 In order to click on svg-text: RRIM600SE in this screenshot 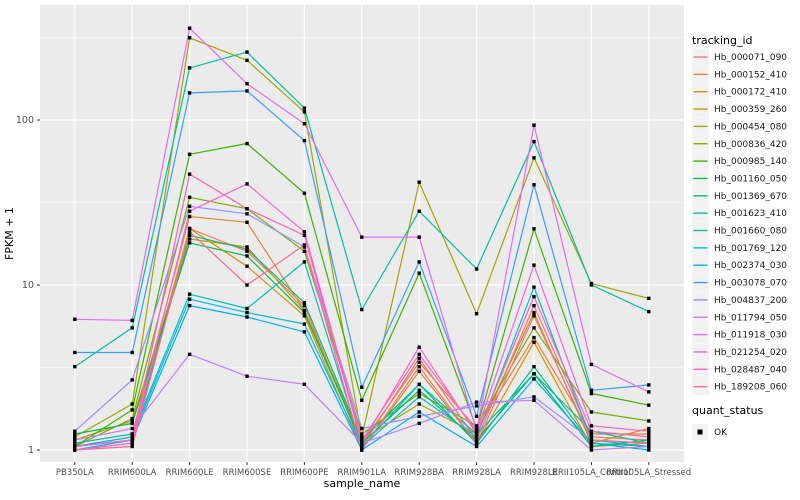, I will do `click(247, 473)`.